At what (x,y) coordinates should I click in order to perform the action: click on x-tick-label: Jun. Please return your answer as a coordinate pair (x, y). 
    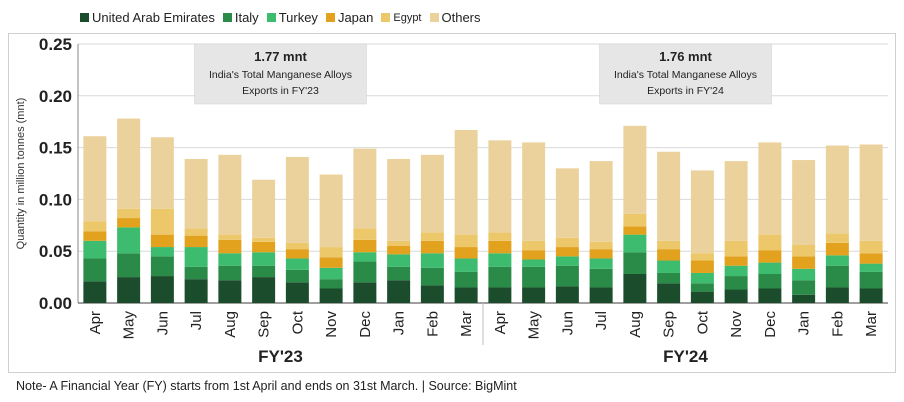
    Looking at the image, I should click on (567, 323).